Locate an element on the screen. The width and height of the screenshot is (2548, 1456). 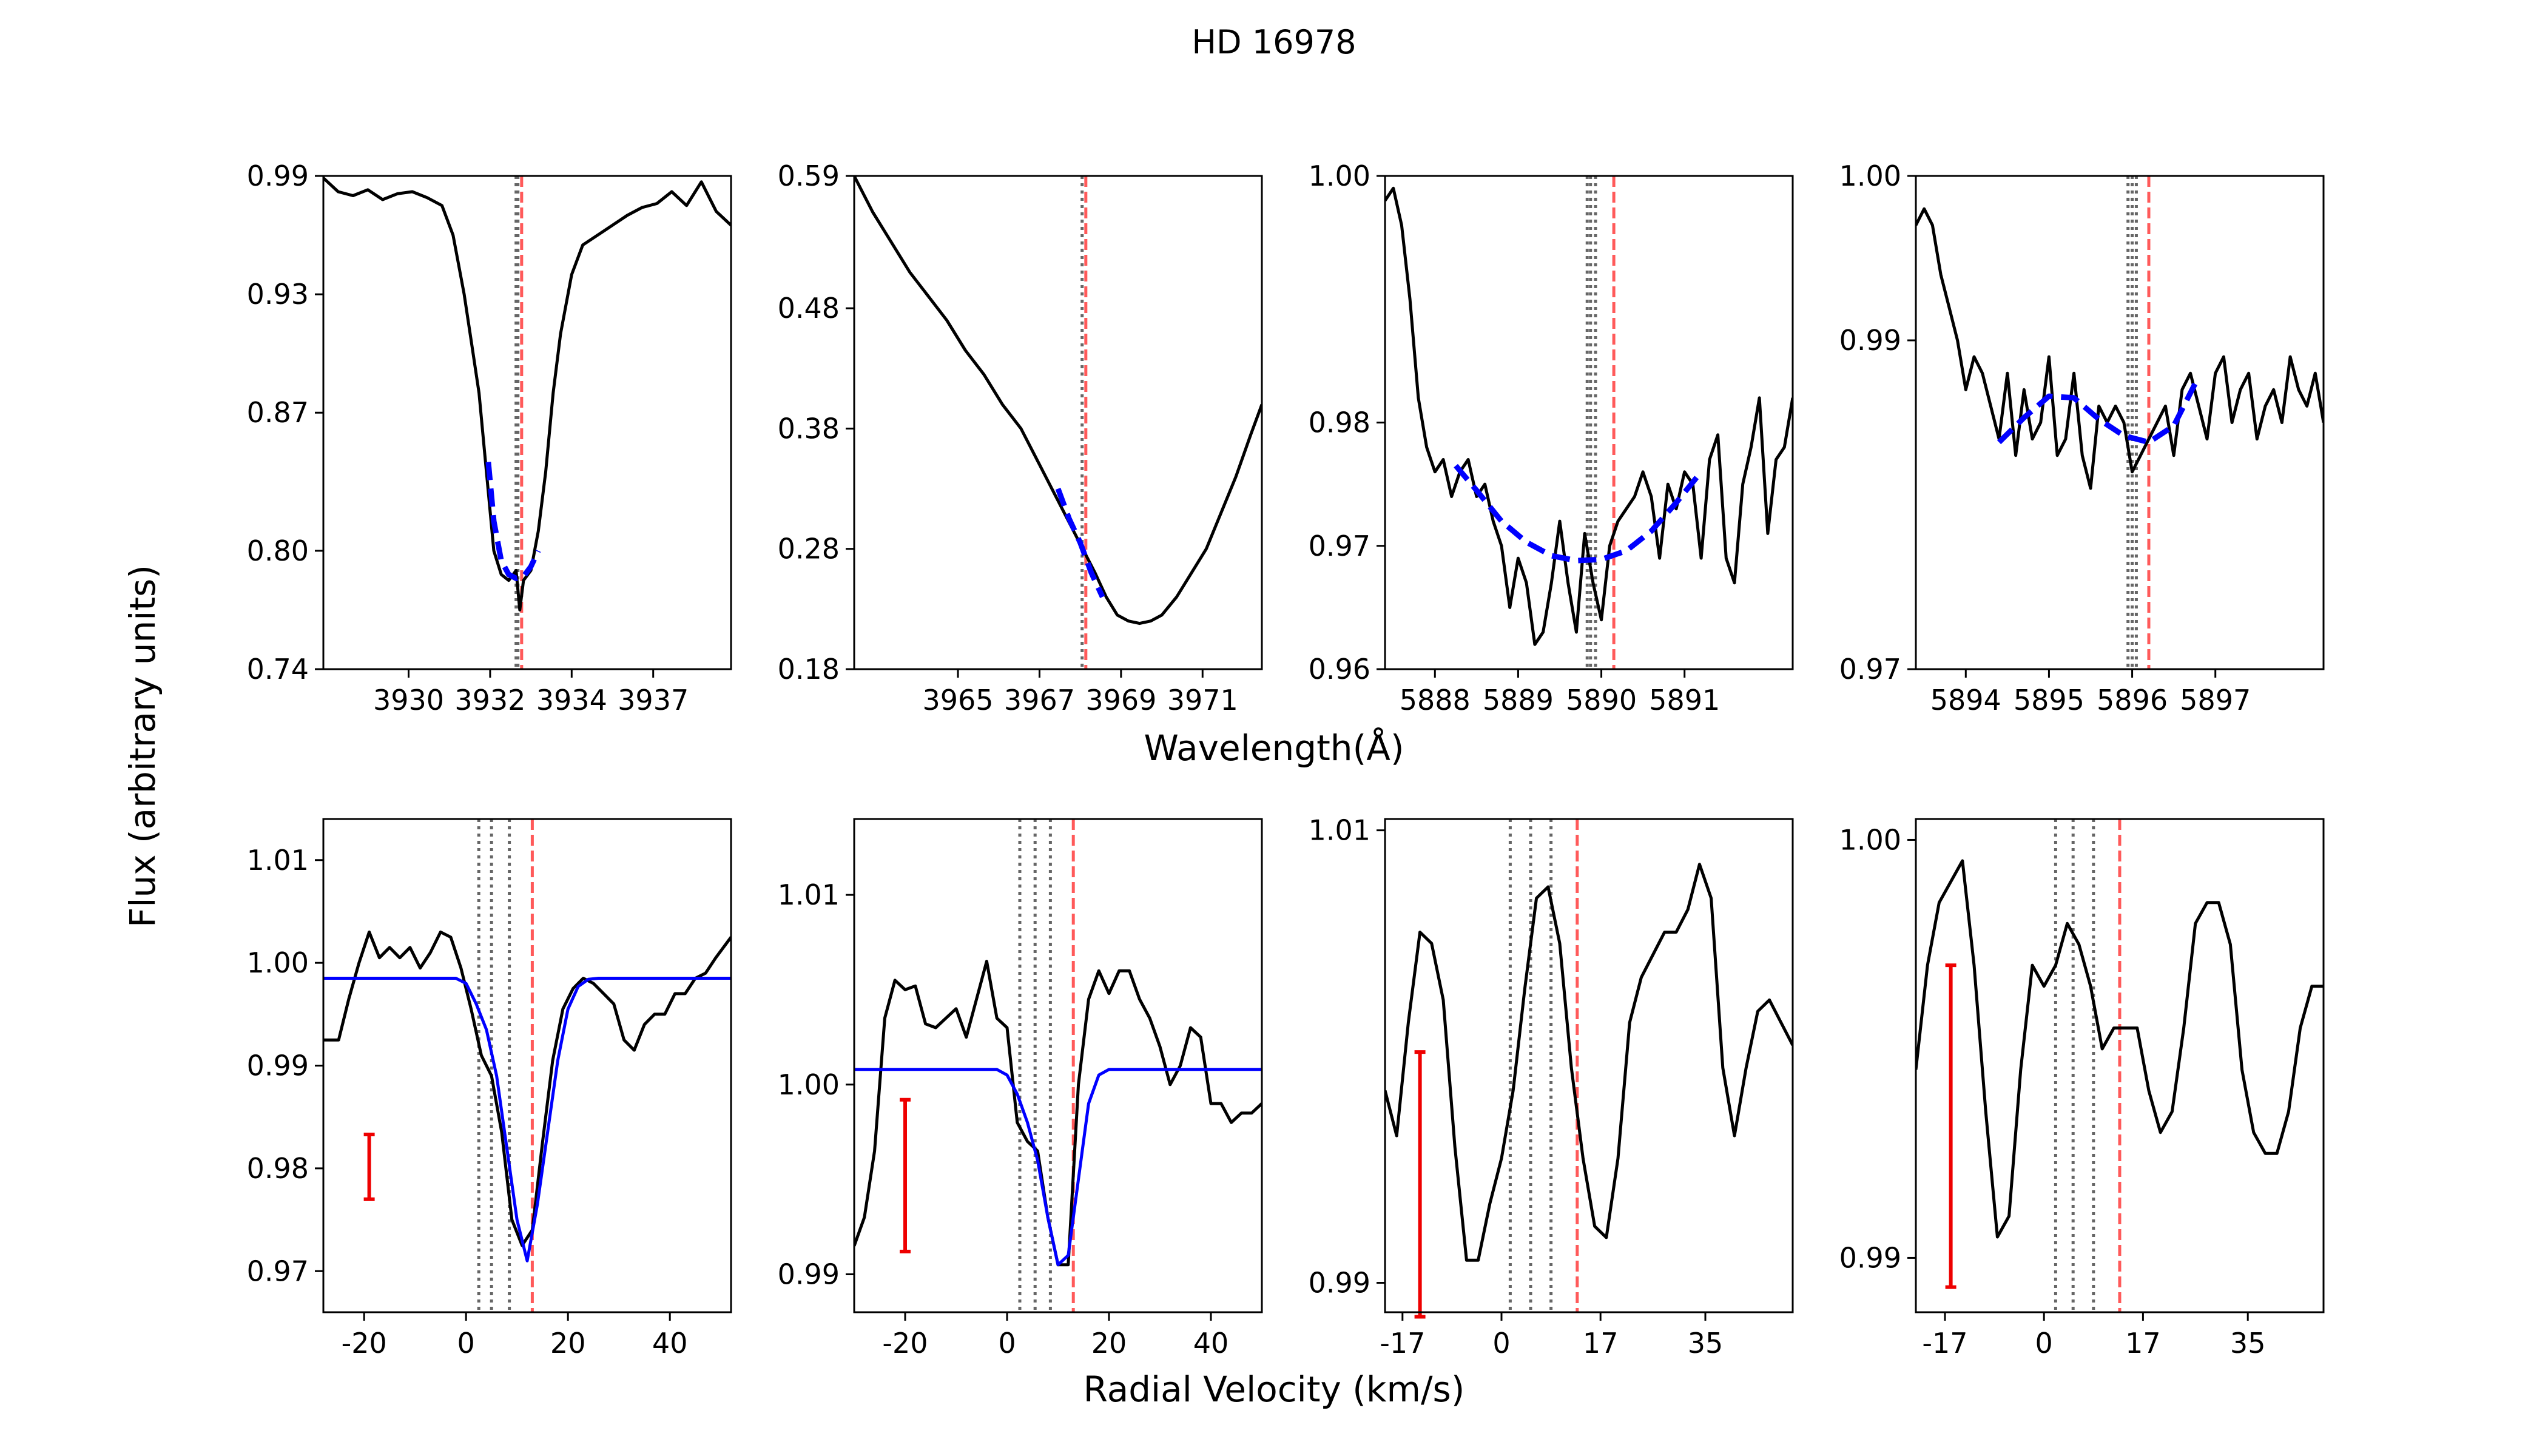
y-axis-label: Flux (arbitrary units) is located at coordinates (142, 746).